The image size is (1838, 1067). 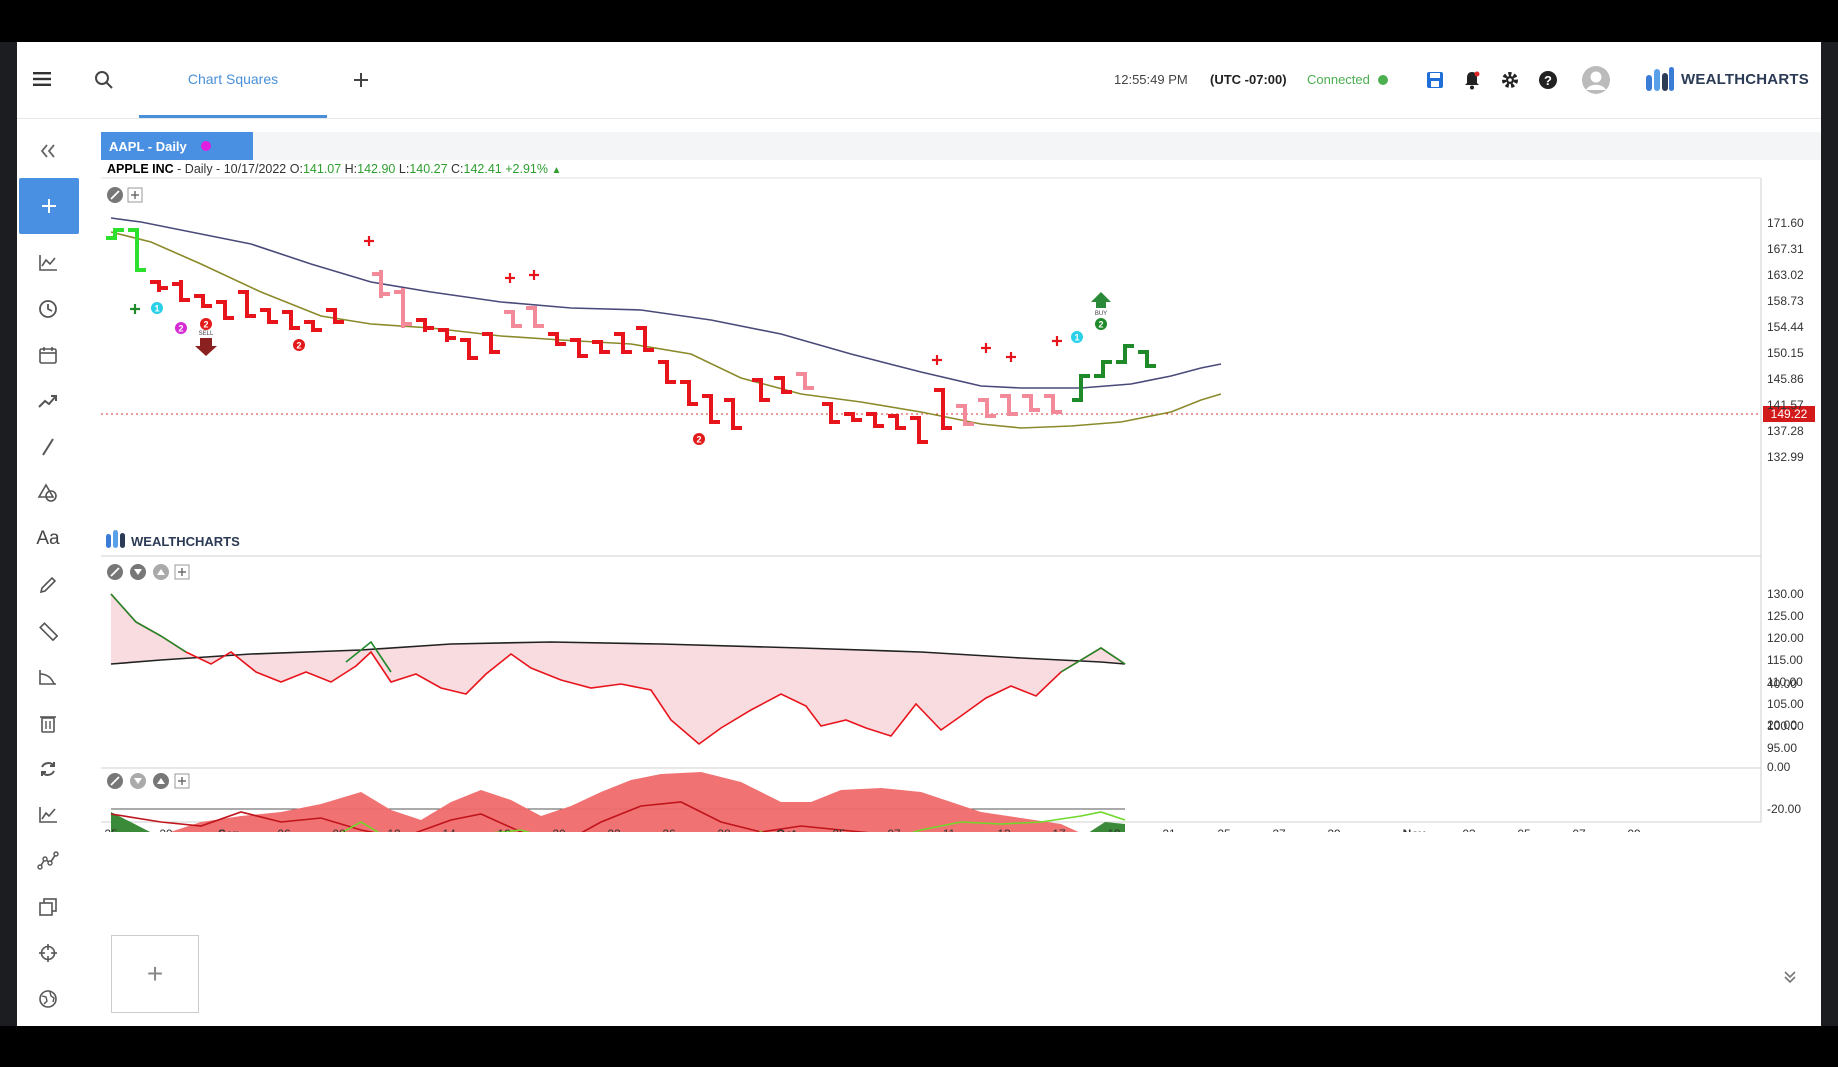 What do you see at coordinates (48, 585) in the screenshot?
I see `pencil-icon` at bounding box center [48, 585].